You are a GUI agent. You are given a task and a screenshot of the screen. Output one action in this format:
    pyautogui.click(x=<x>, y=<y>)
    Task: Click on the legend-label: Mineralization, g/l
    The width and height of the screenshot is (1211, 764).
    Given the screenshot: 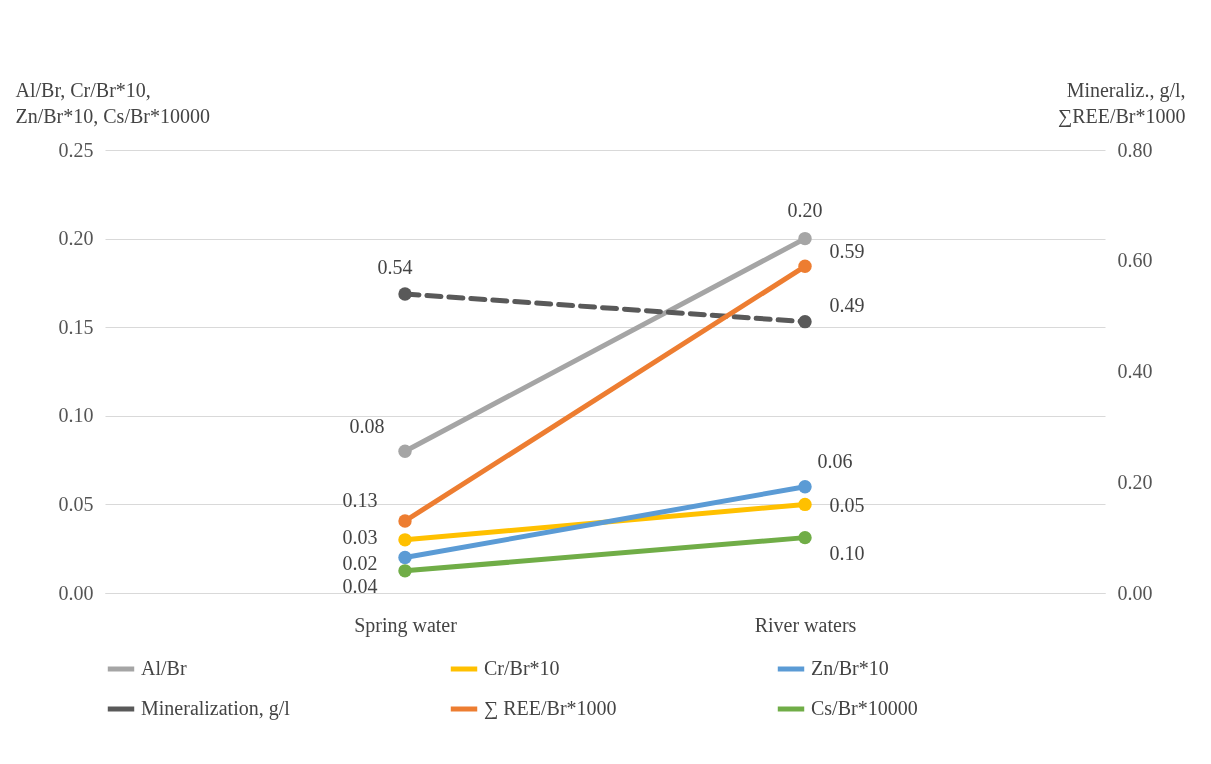 What is the action you would take?
    pyautogui.click(x=216, y=708)
    